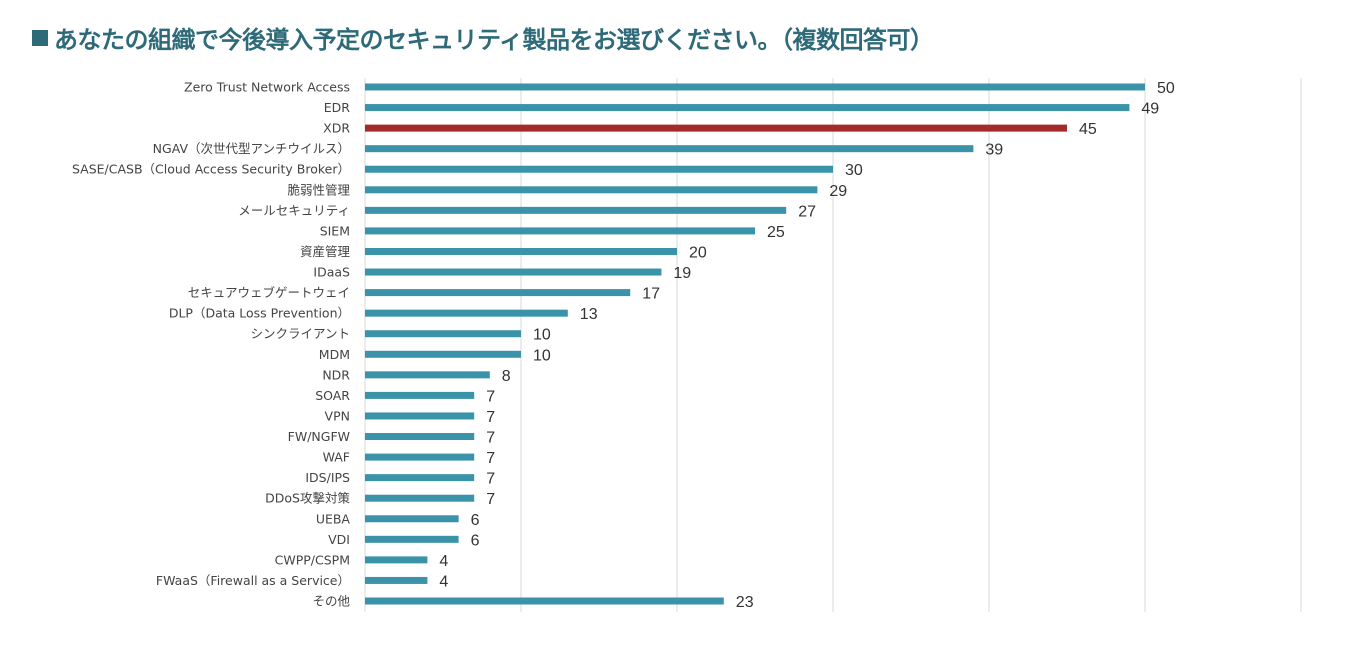 This screenshot has height=670, width=1366. I want to click on category-label: MDM, so click(334, 354).